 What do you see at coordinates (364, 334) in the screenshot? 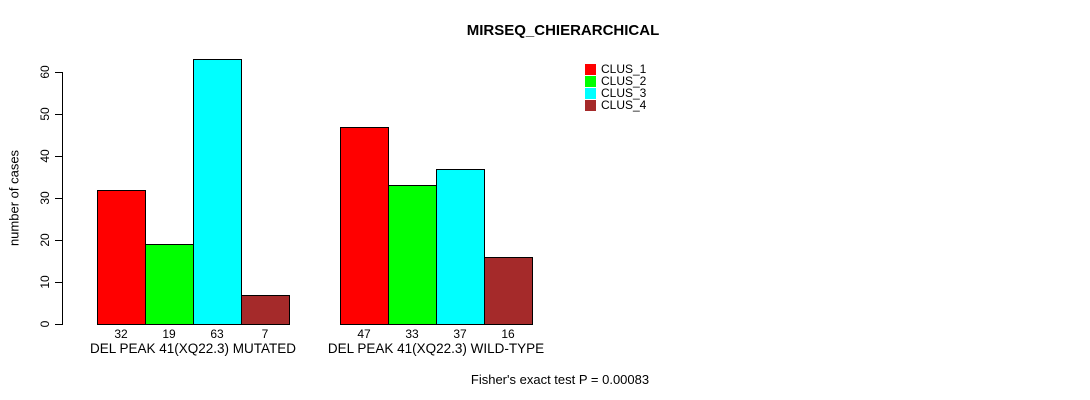
I see `bar-value-label: 47` at bounding box center [364, 334].